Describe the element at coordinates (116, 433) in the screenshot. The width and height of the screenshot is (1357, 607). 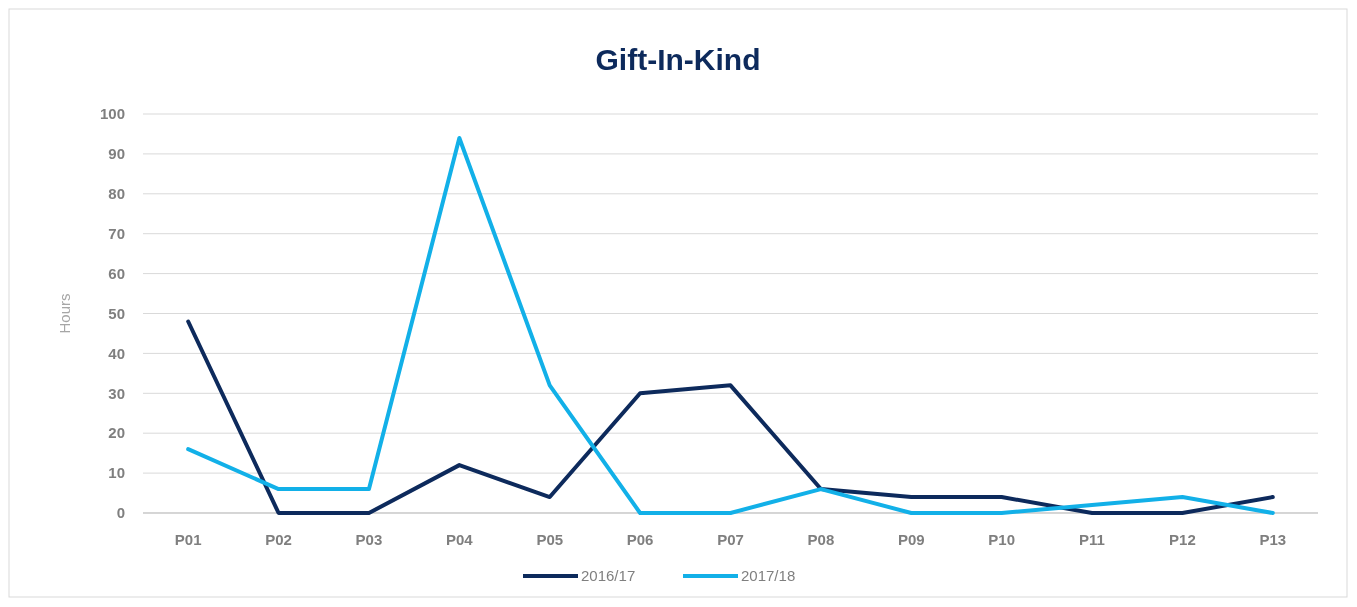
I see `y-tick-label: 20` at that location.